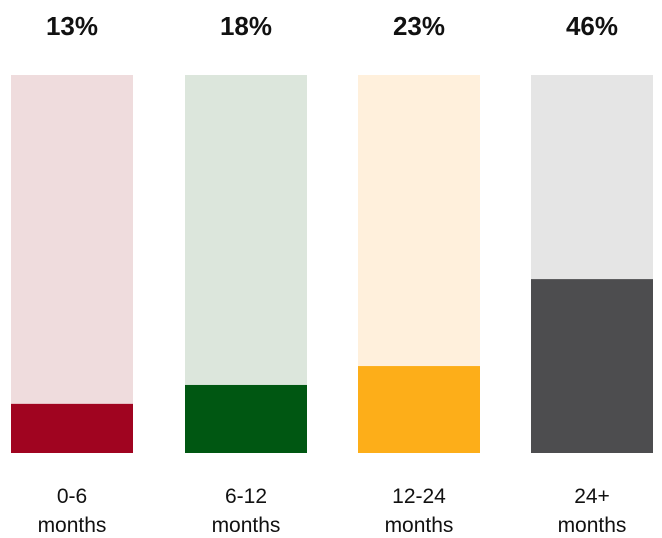 Image resolution: width=662 pixels, height=538 pixels. What do you see at coordinates (246, 496) in the screenshot?
I see `category-label: 6-12` at bounding box center [246, 496].